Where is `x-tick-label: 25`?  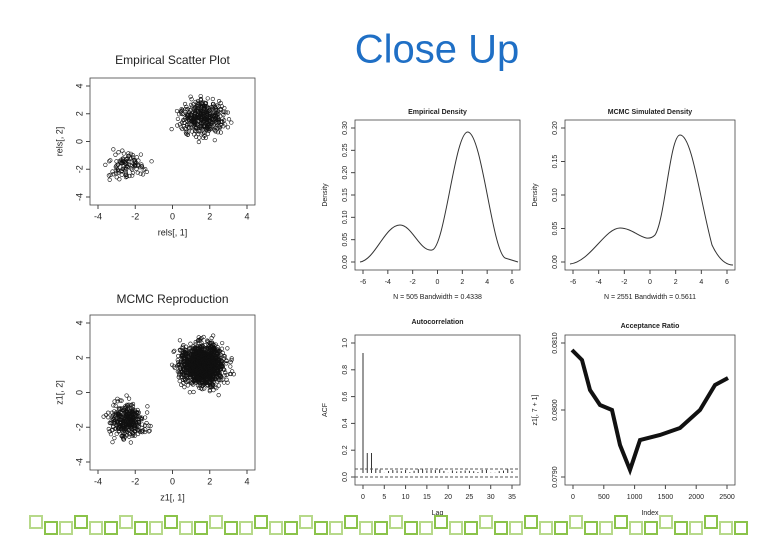
x-tick-label: 25 is located at coordinates (470, 497).